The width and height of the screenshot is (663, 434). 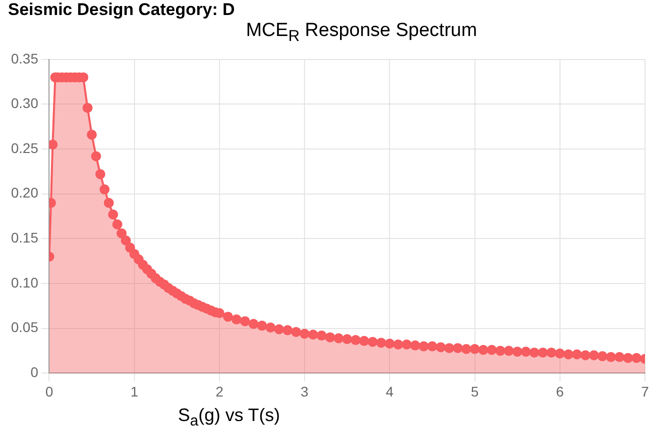 What do you see at coordinates (134, 391) in the screenshot?
I see `x-tick-label: 1` at bounding box center [134, 391].